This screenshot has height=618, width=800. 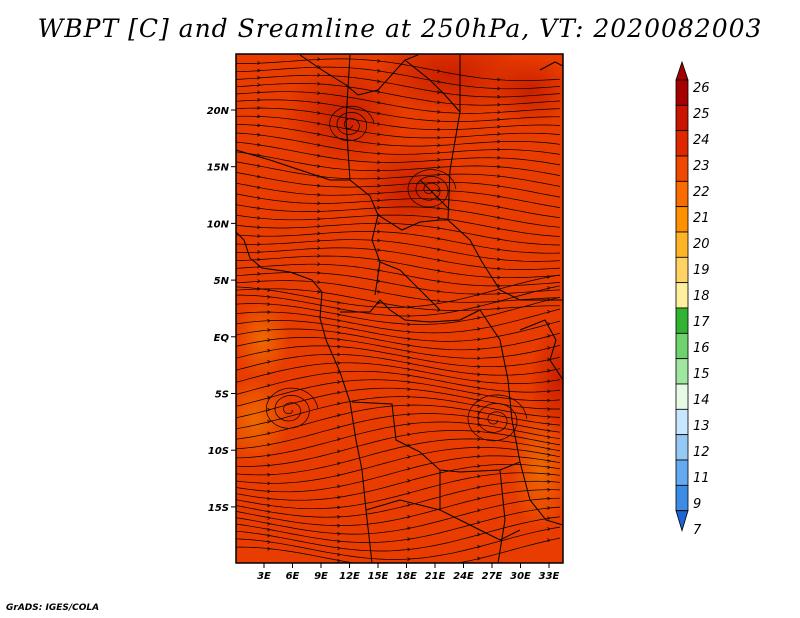 What do you see at coordinates (378, 576) in the screenshot?
I see `lon-tick-label: 15E` at bounding box center [378, 576].